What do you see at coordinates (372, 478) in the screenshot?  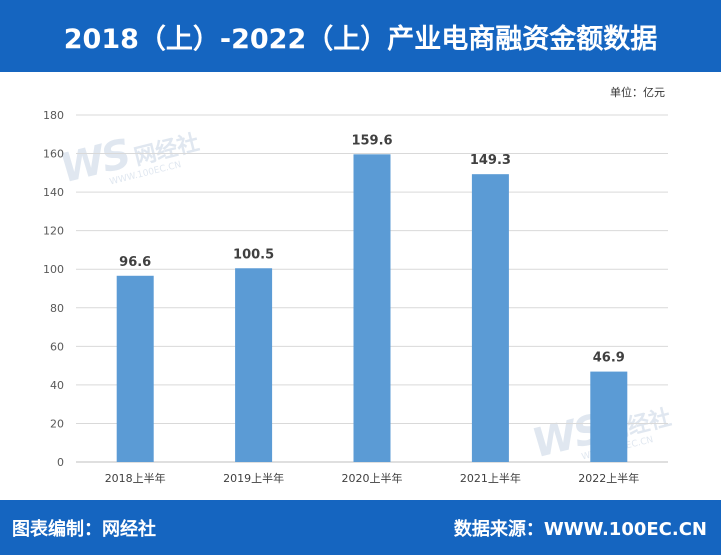 I see `x-tick-label: 2020上半年` at bounding box center [372, 478].